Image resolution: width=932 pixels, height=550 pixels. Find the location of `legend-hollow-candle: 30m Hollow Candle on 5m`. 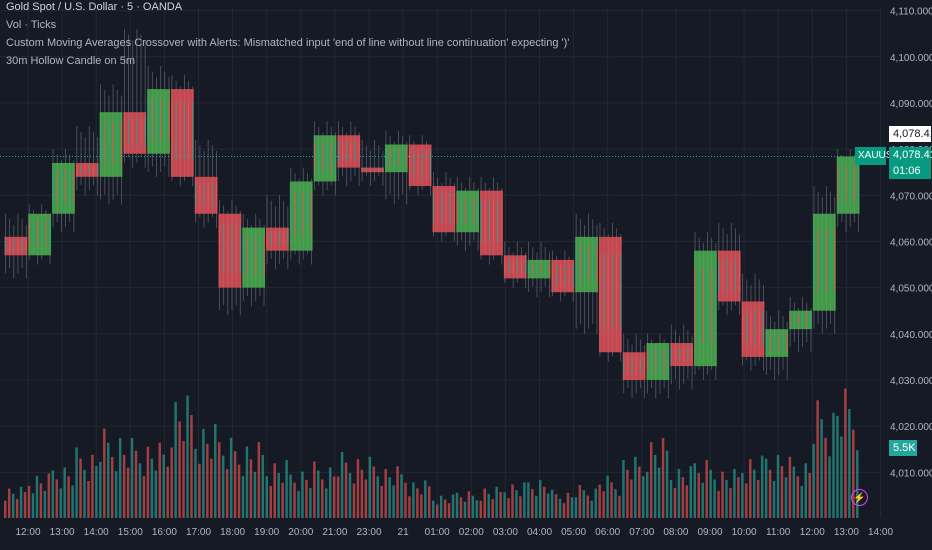

legend-hollow-candle: 30m Hollow Candle on 5m is located at coordinates (71, 61).